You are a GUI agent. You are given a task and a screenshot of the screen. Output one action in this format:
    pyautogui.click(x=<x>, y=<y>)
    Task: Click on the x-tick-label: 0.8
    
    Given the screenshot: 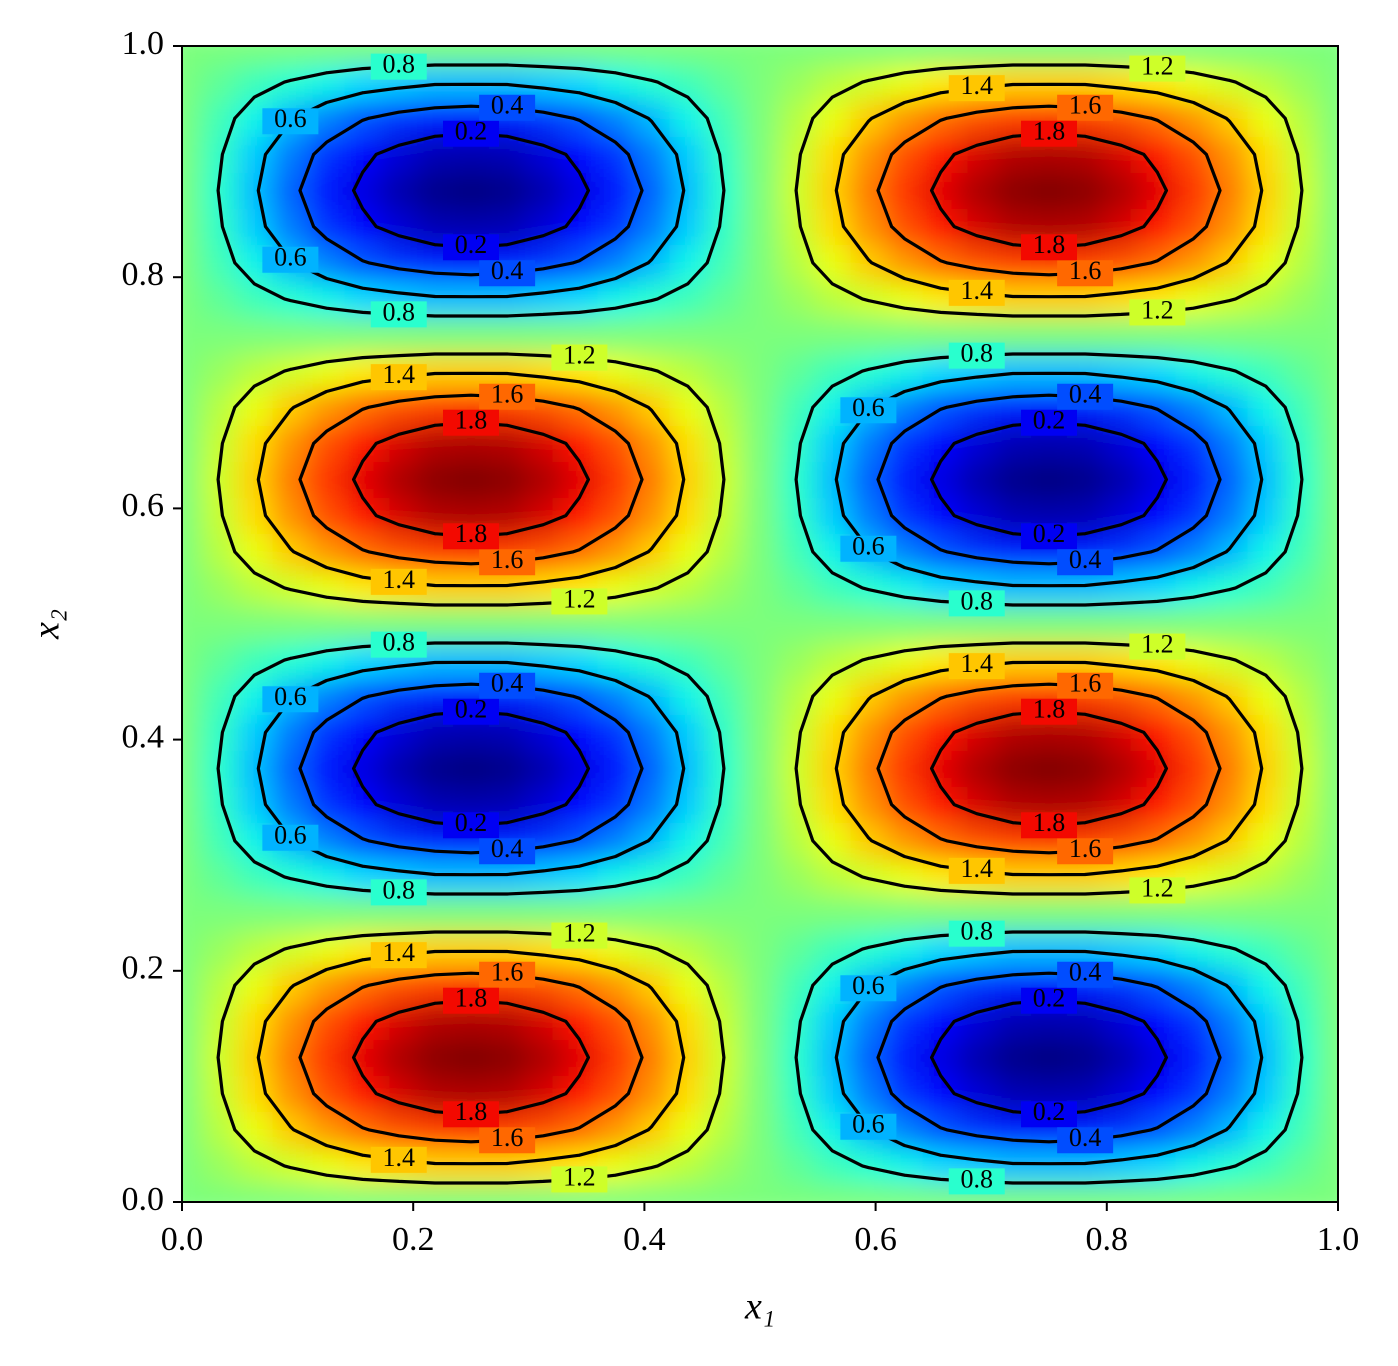 What is the action you would take?
    pyautogui.click(x=1107, y=1239)
    